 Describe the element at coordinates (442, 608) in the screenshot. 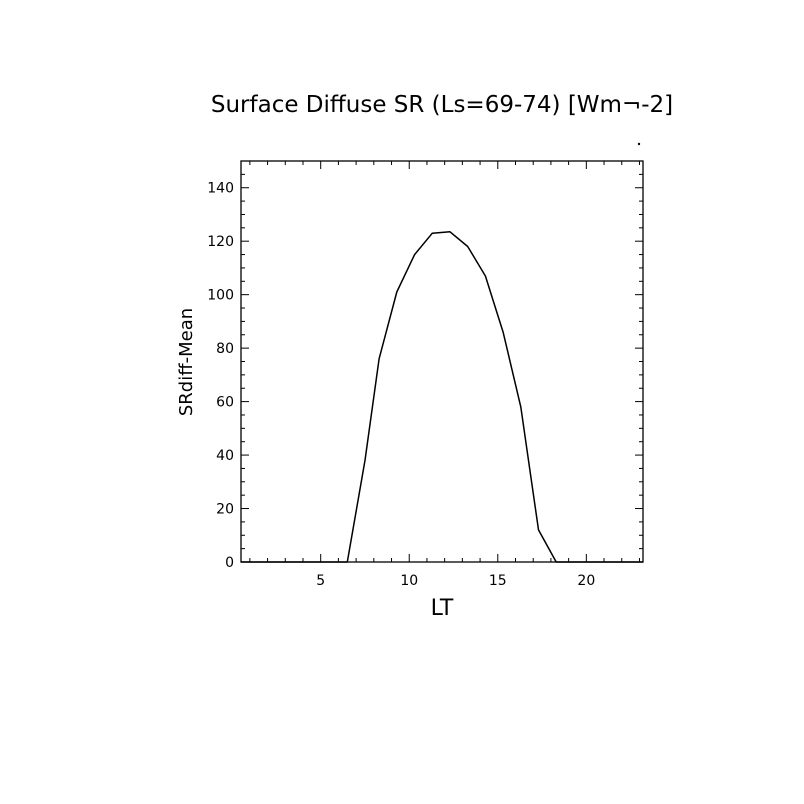

I see `x-axis-label: LT` at that location.